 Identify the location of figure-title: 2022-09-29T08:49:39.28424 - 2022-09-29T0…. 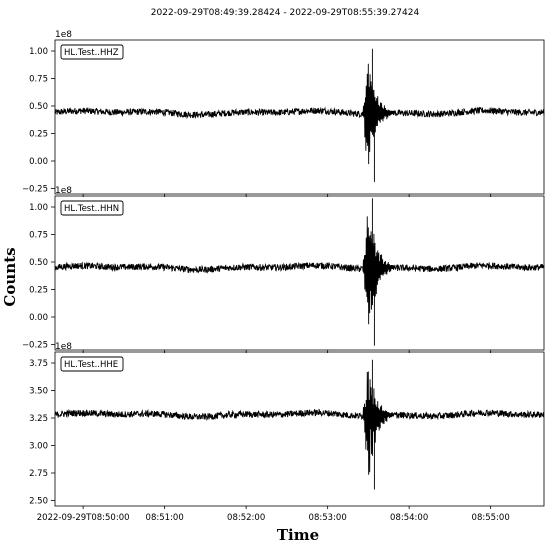
(285, 13).